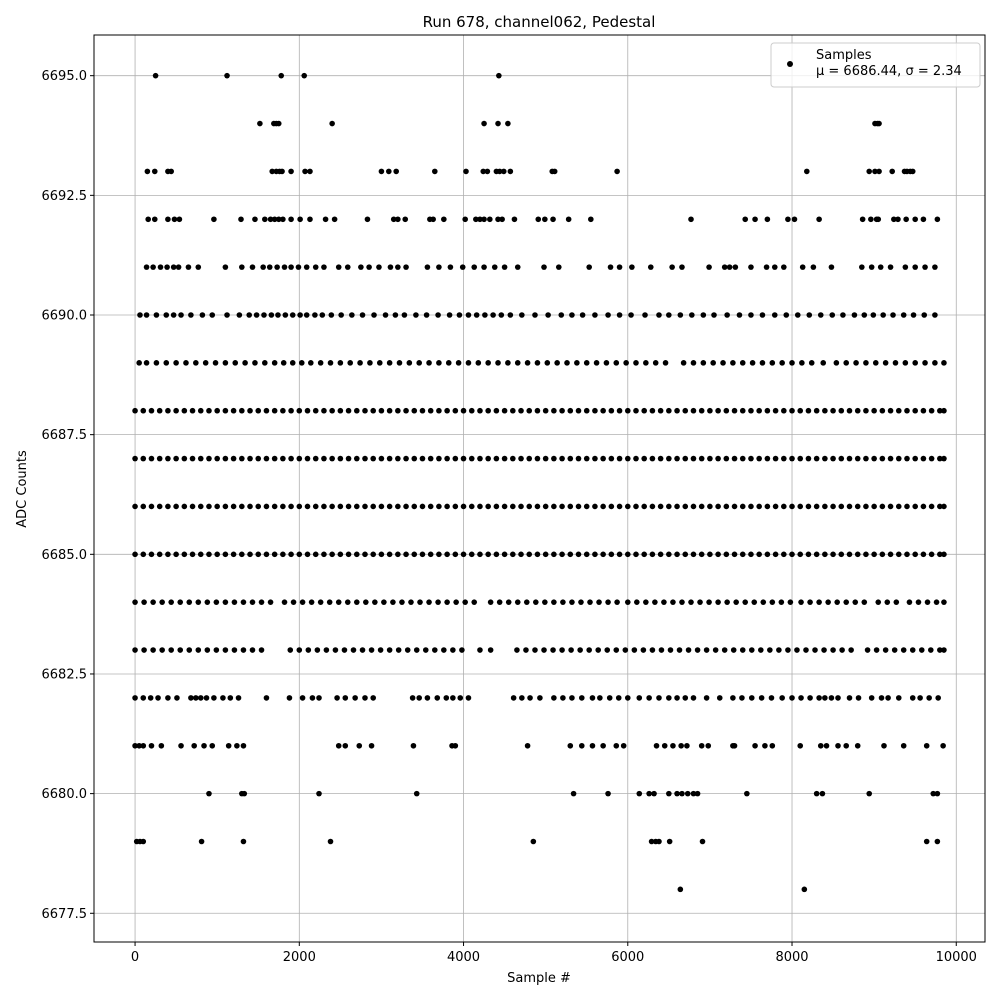 This screenshot has height=1004, width=1000. What do you see at coordinates (65, 794) in the screenshot?
I see `y-tick-label: 6680.0` at bounding box center [65, 794].